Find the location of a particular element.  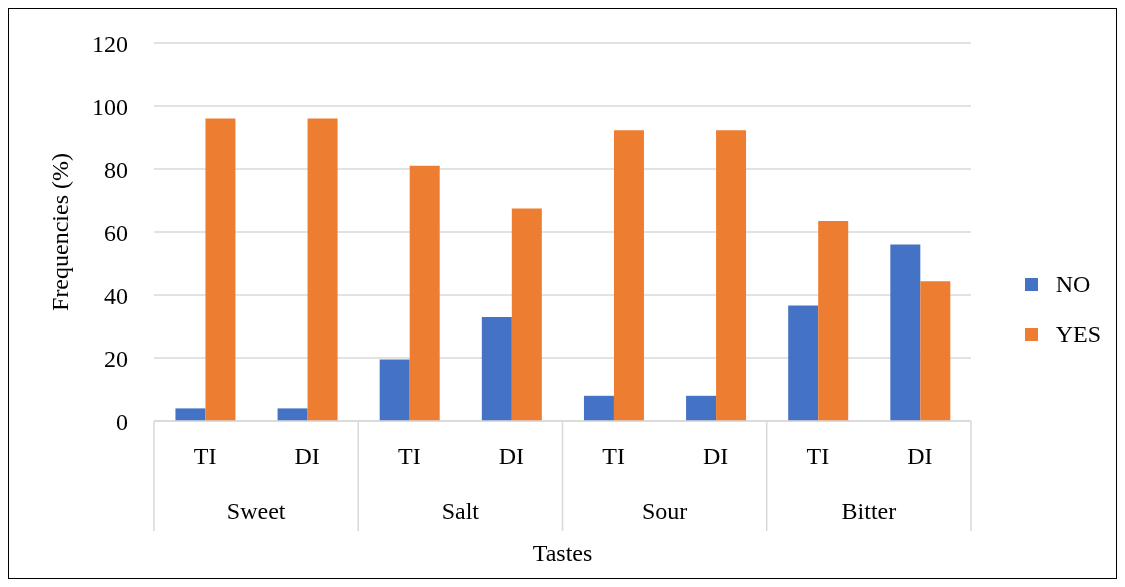

y-tick-label: 40 is located at coordinates (116, 295).